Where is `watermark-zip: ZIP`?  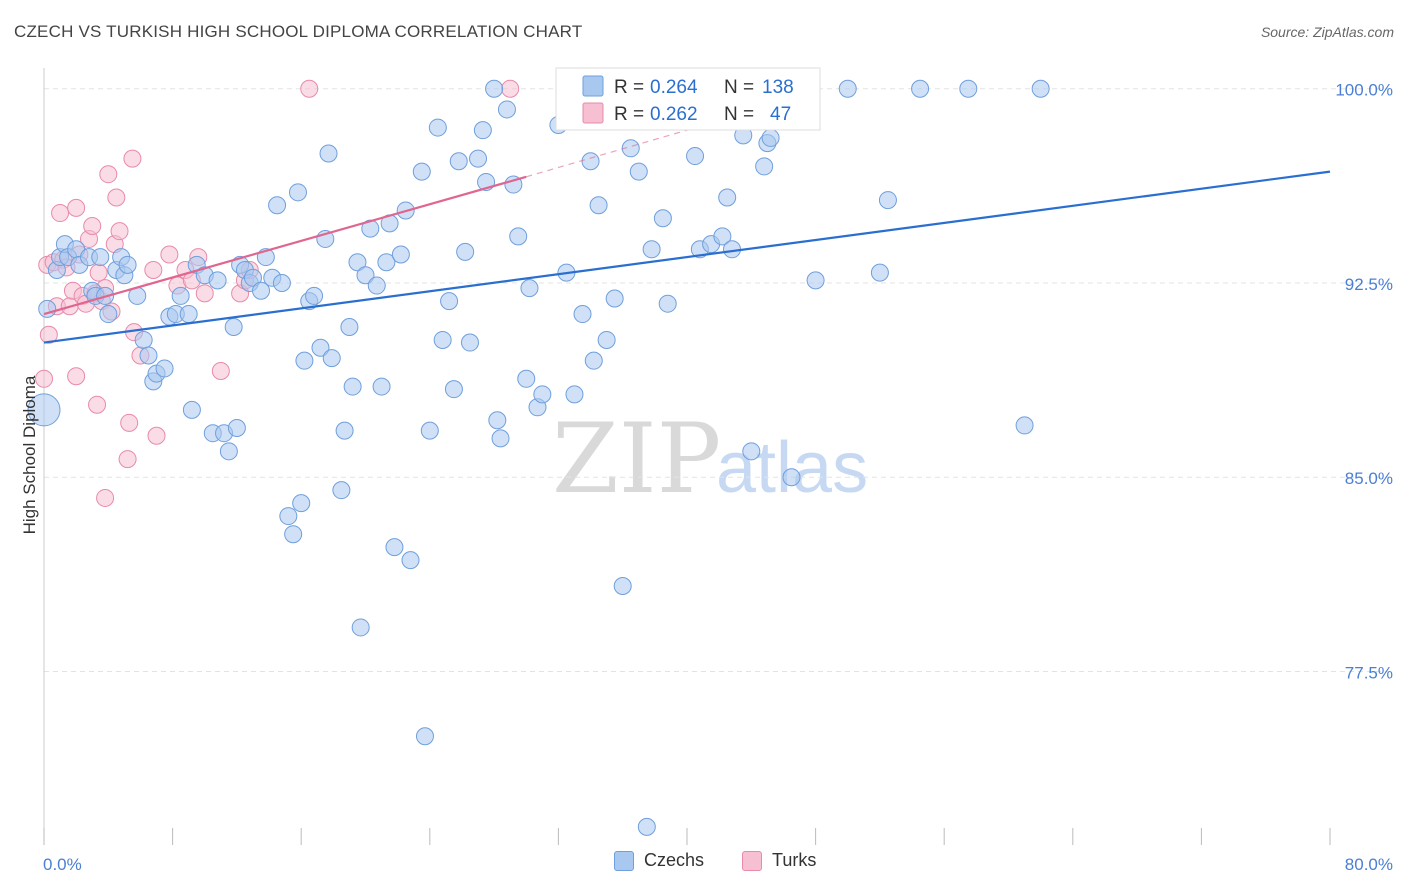 watermark-zip: ZIP is located at coordinates (636, 459).